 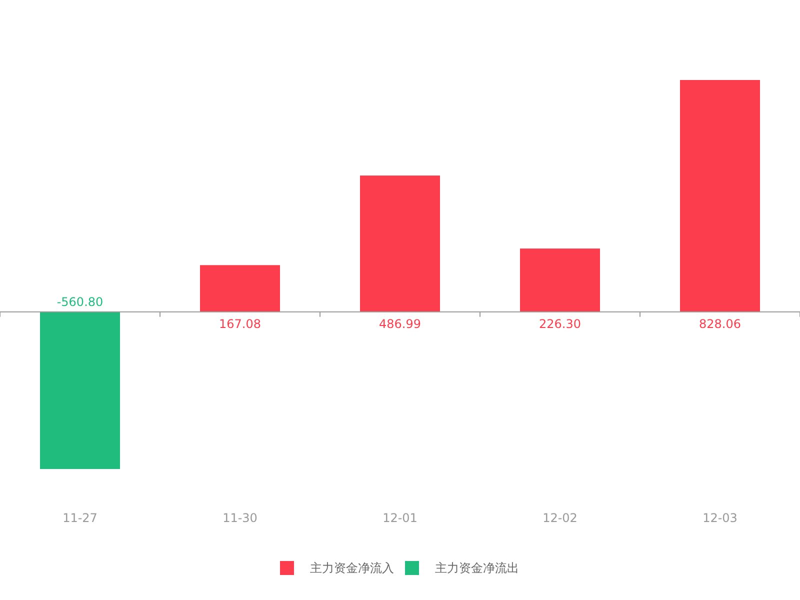 What do you see at coordinates (720, 323) in the screenshot?
I see `data-label: 828.06` at bounding box center [720, 323].